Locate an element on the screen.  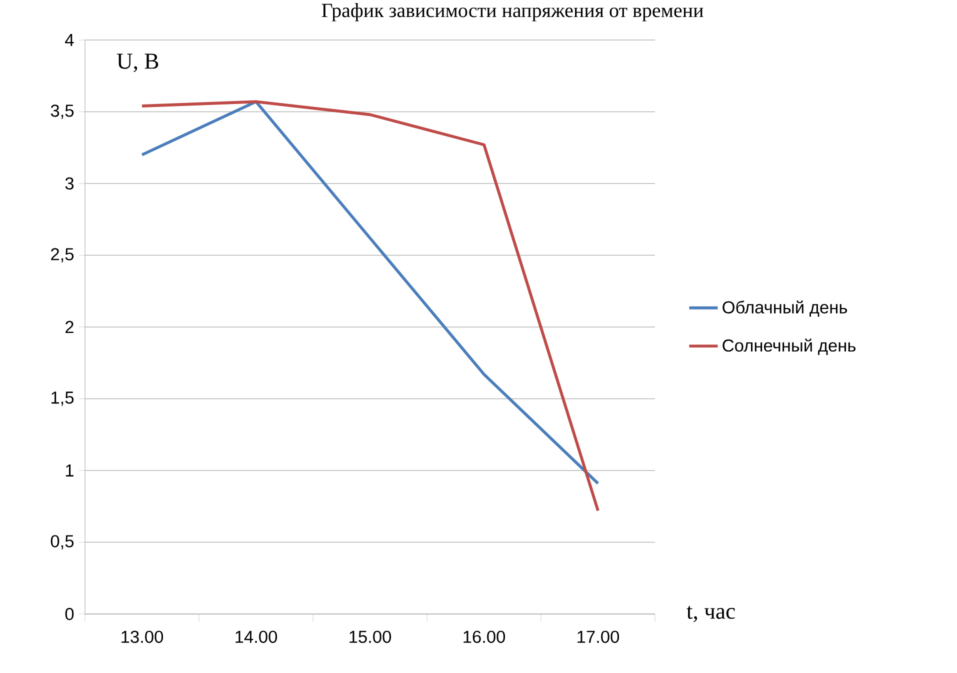
legend-label: Облачный день is located at coordinates (785, 308).